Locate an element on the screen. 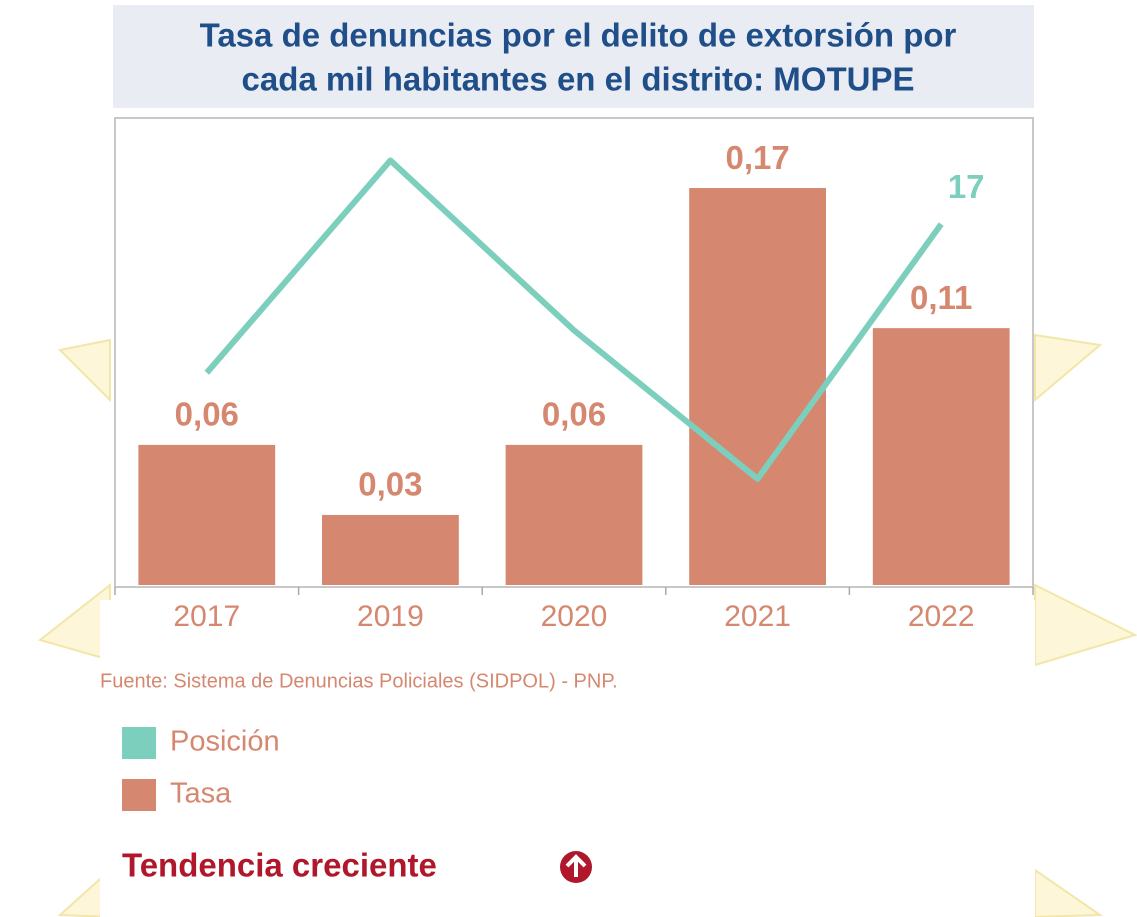 This screenshot has height=917, width=1137. legend-label: Tasa is located at coordinates (201, 794).